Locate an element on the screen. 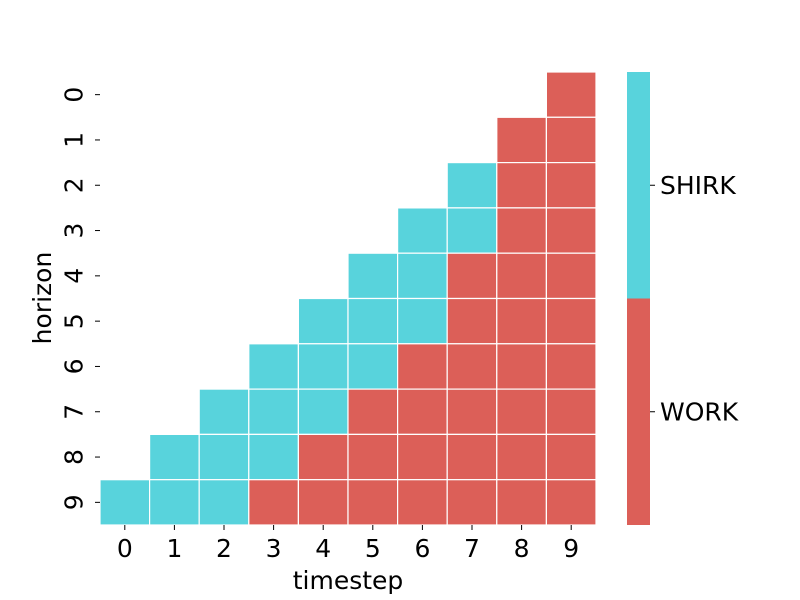  x-tick-label: 7 is located at coordinates (472, 548).